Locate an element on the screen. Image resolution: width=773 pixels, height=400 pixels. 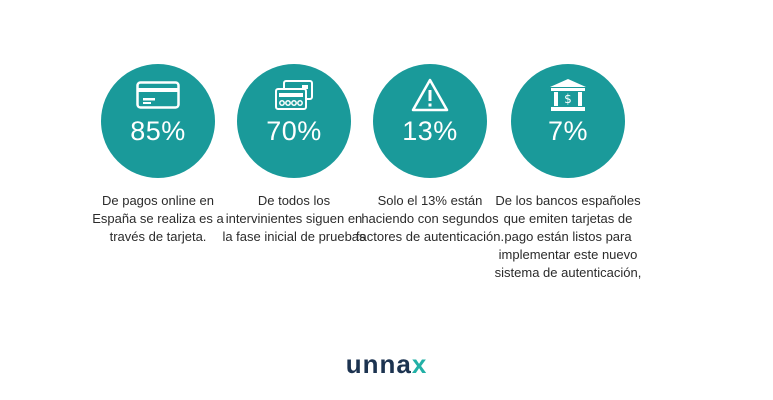
warning-icon is located at coordinates (430, 95).